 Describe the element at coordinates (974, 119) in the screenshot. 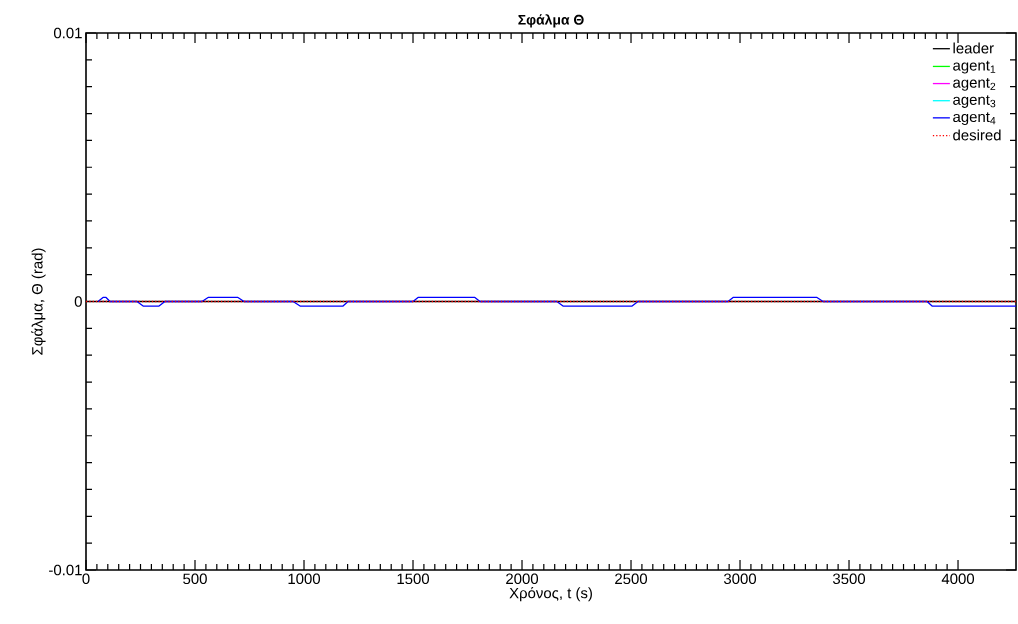

I see `legend-label: agent$_{4}$` at that location.